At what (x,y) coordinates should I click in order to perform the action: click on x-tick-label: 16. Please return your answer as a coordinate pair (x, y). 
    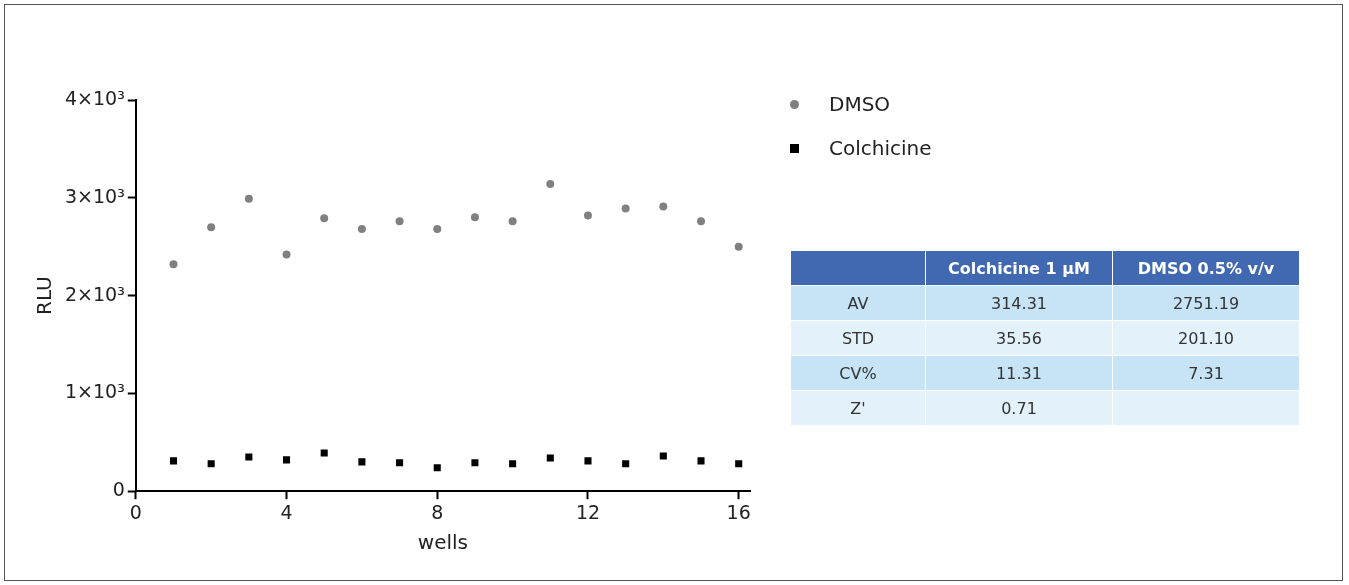
    Looking at the image, I should click on (738, 511).